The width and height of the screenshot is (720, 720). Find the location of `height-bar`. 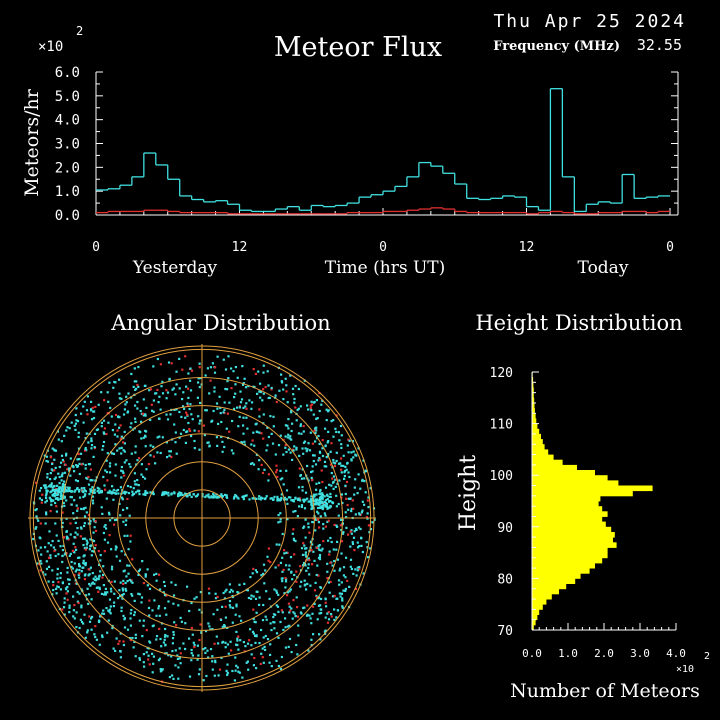

height-bar is located at coordinates (534, 622).